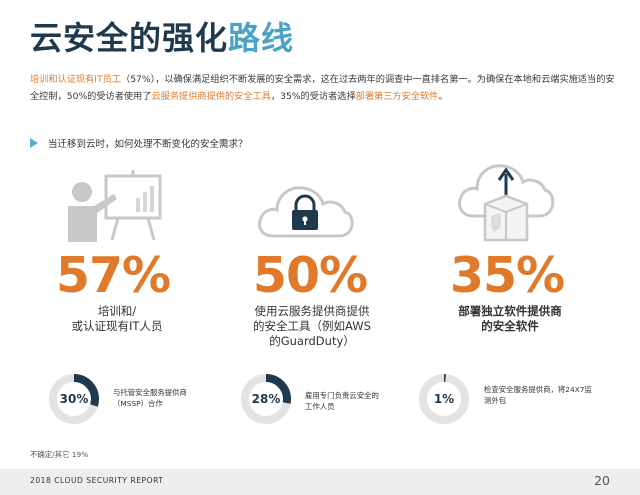 The width and height of the screenshot is (640, 495). Describe the element at coordinates (538, 389) in the screenshot. I see `donut-text-line: 检查安全服务提供商，将24X7监` at that location.